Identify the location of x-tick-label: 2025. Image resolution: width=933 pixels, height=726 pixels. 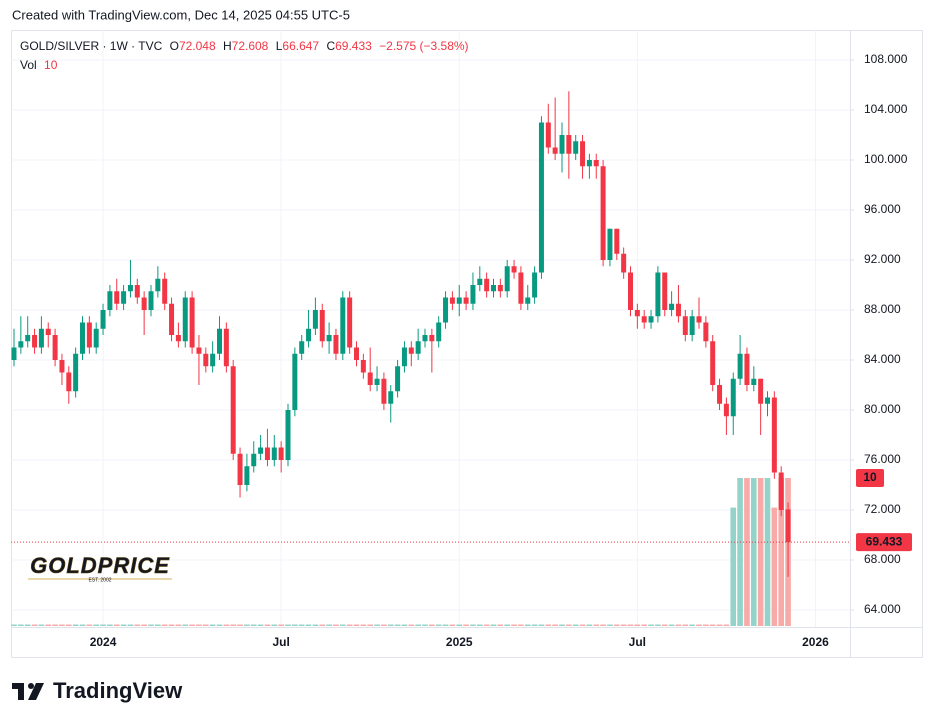
(459, 642).